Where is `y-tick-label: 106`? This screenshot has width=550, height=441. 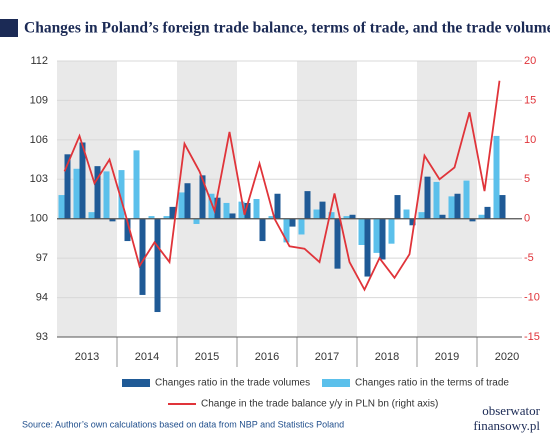 y-tick-label: 106 is located at coordinates (39, 140).